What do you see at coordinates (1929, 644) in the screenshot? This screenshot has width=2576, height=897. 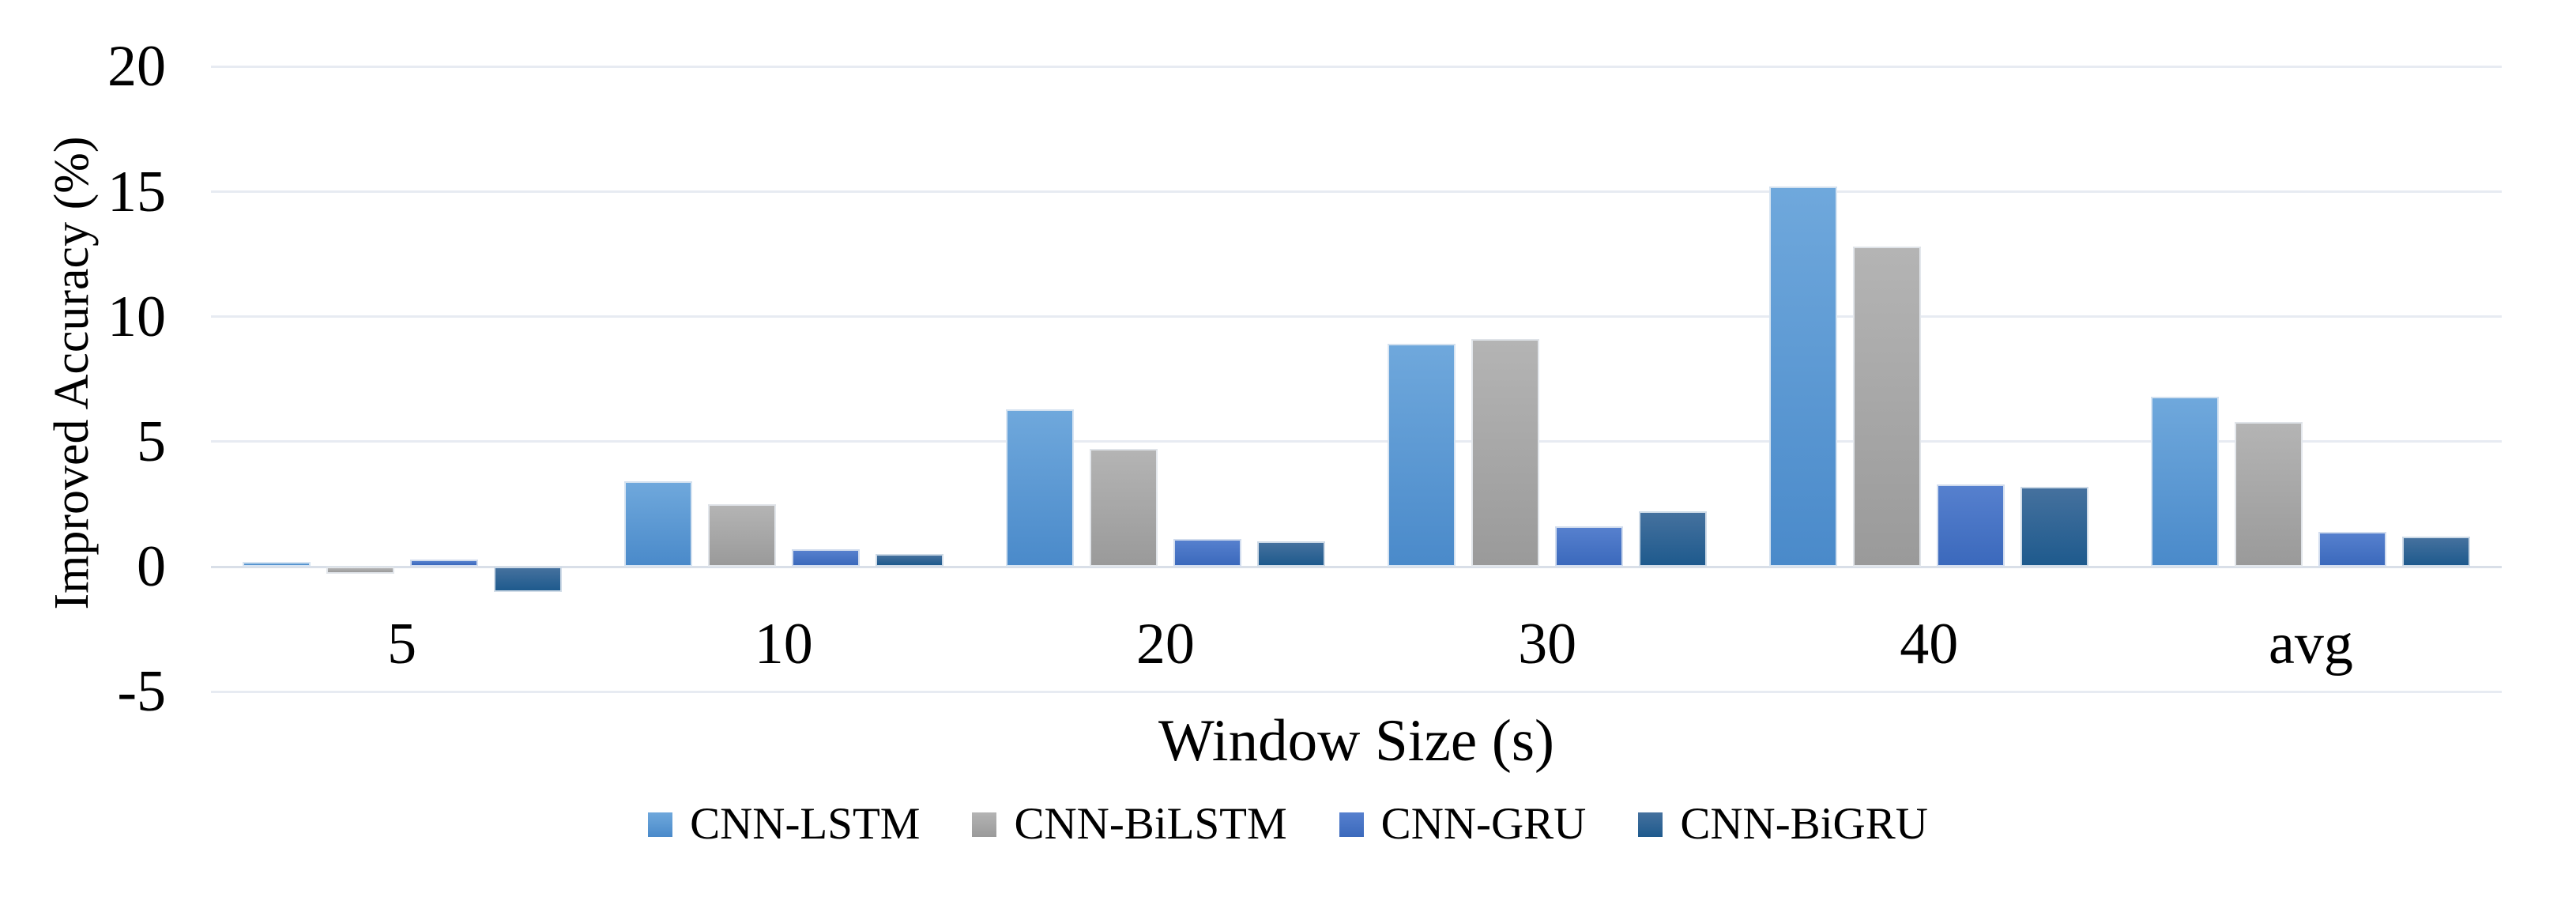 I see `category-label-40: 40` at bounding box center [1929, 644].